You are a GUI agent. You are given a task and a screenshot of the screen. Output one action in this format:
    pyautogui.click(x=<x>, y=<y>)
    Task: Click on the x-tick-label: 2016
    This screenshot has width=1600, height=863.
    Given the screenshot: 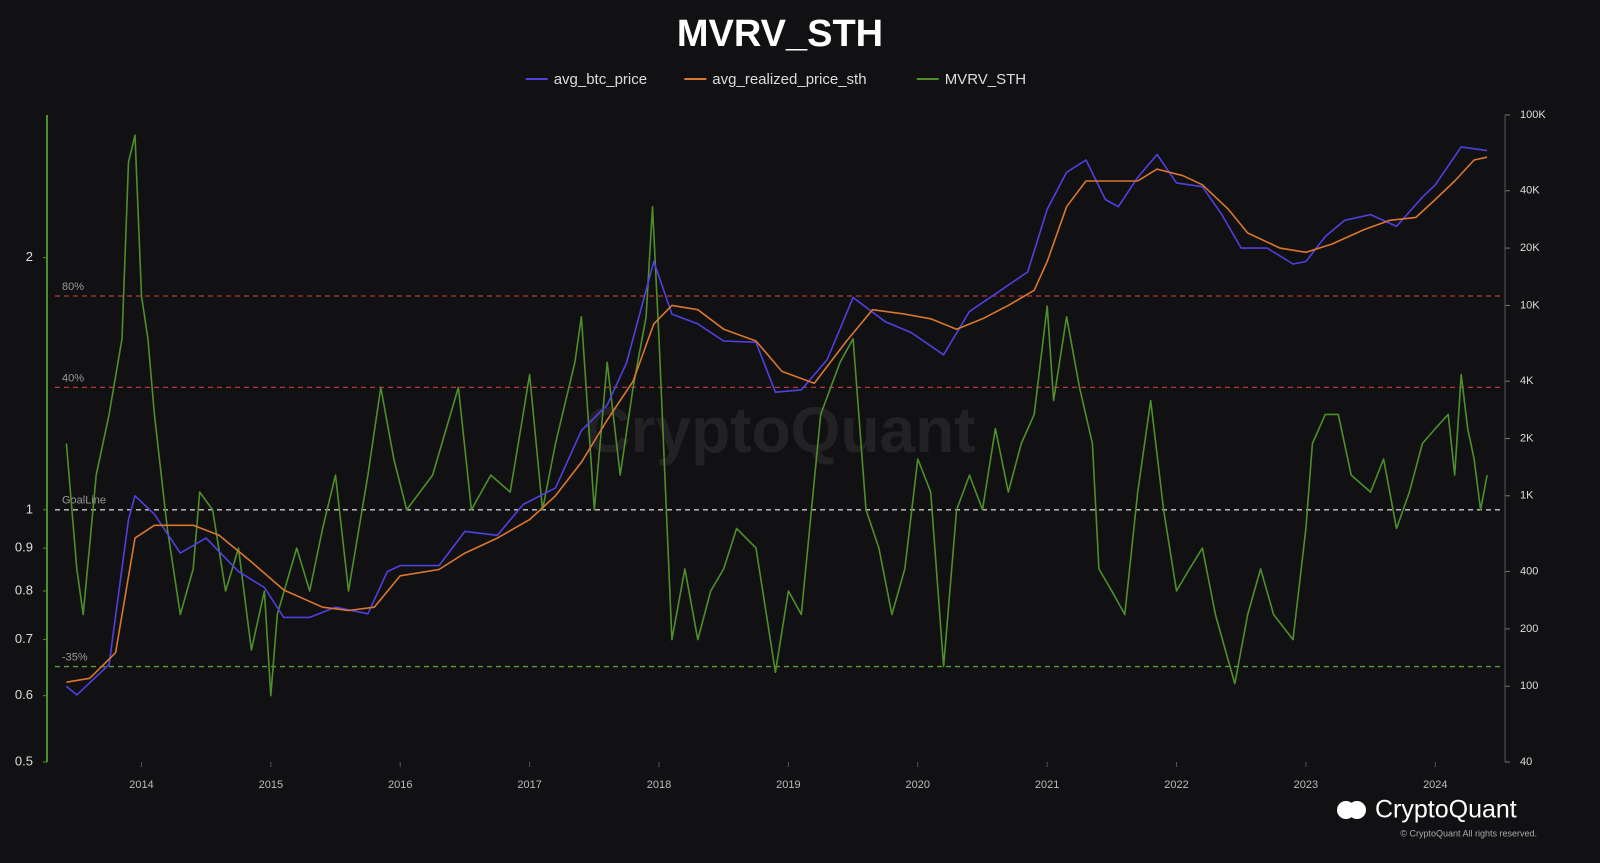 What is the action you would take?
    pyautogui.click(x=400, y=785)
    